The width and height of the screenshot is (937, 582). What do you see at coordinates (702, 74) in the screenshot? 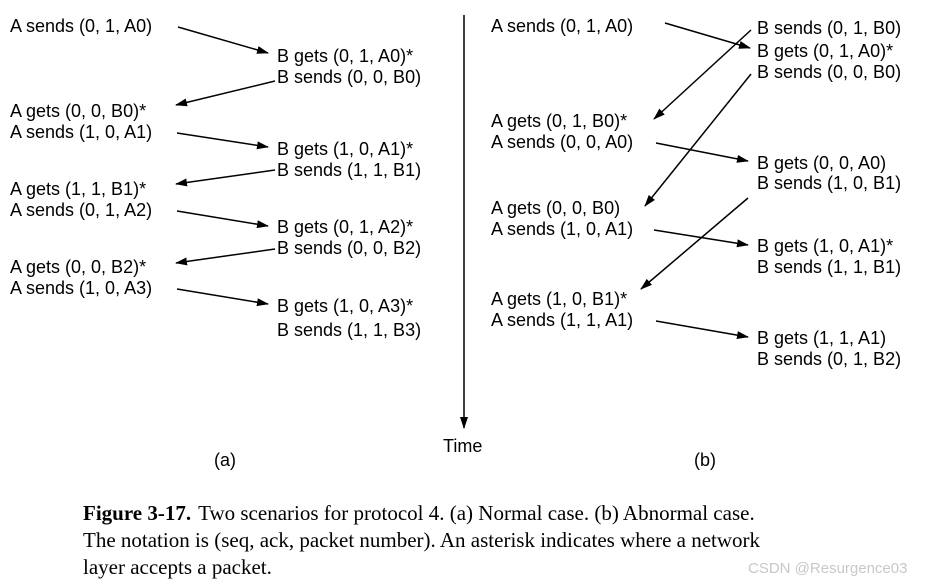
I see `arrow-b-b-send-b0-first` at bounding box center [702, 74].